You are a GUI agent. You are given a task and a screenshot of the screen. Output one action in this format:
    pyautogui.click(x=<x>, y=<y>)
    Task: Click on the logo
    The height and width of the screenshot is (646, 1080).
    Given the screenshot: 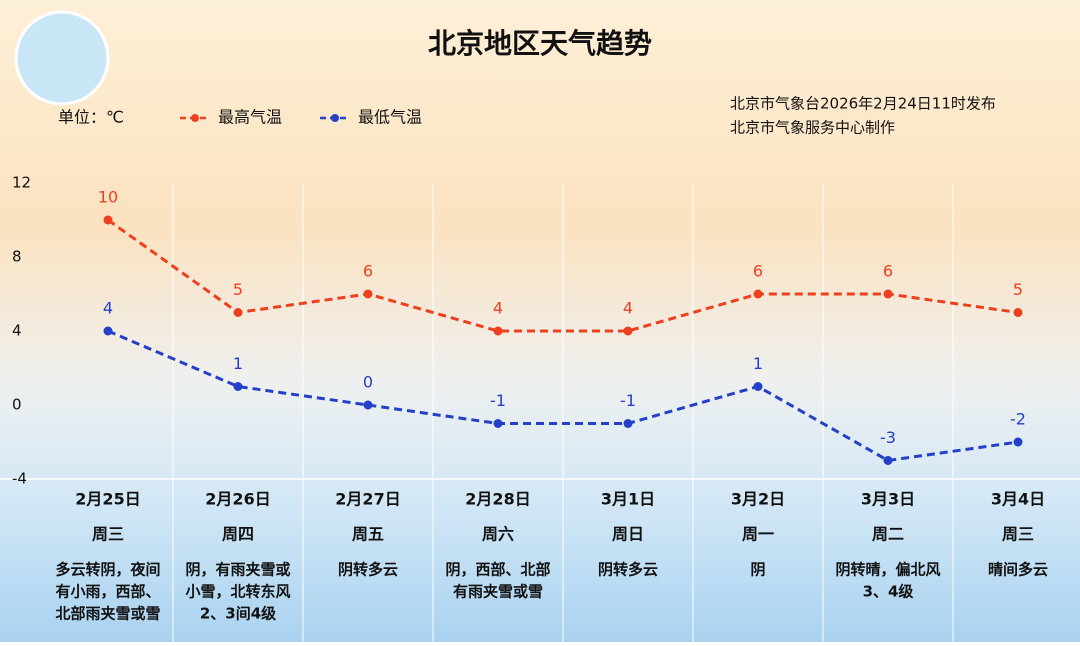 What is the action you would take?
    pyautogui.click(x=62, y=58)
    